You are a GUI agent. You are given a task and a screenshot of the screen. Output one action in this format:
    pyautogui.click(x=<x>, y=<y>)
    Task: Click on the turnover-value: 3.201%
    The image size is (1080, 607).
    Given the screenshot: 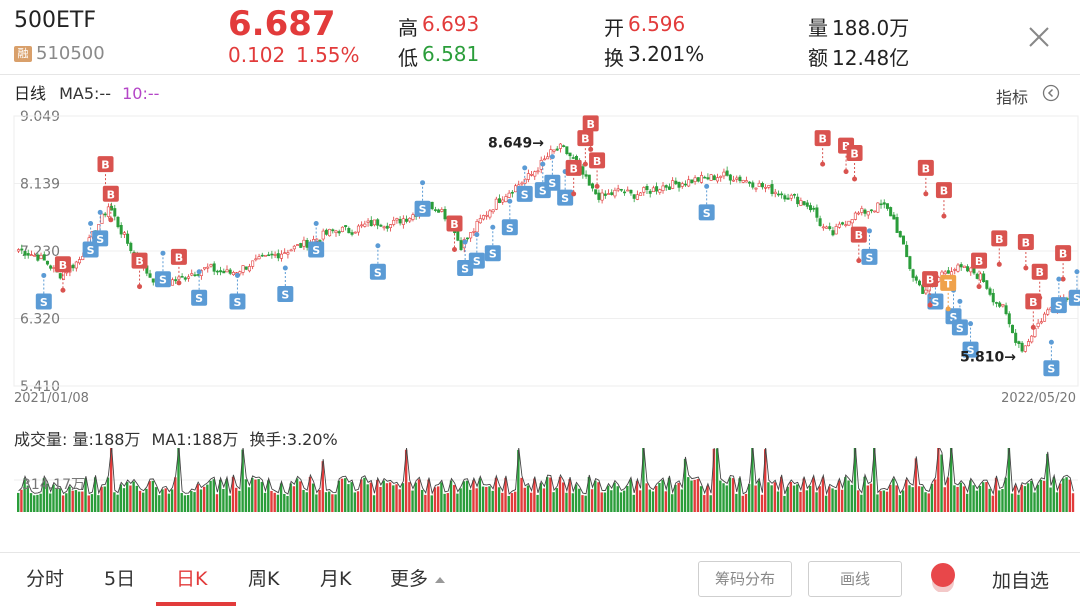 What is the action you would take?
    pyautogui.click(x=666, y=54)
    